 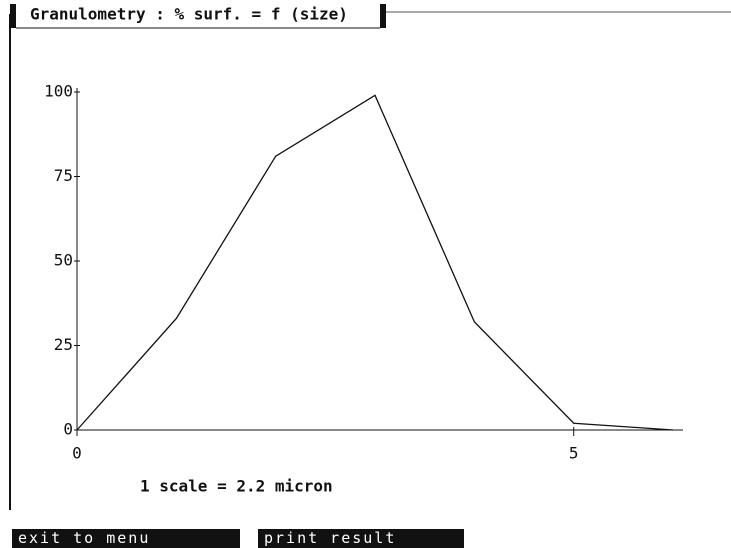 What do you see at coordinates (13, 16) in the screenshot?
I see `title-bar-left` at bounding box center [13, 16].